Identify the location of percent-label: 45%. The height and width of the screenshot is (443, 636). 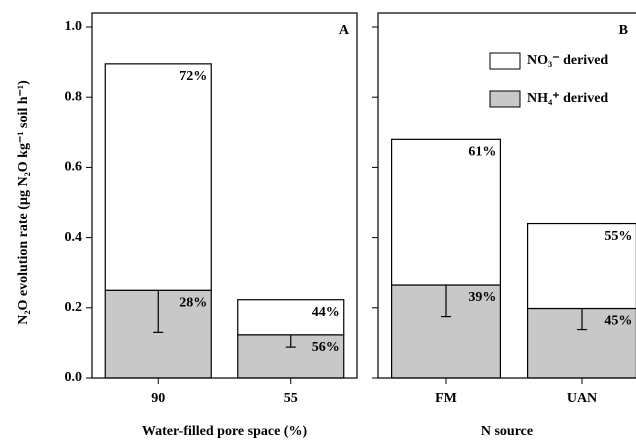
(618, 321).